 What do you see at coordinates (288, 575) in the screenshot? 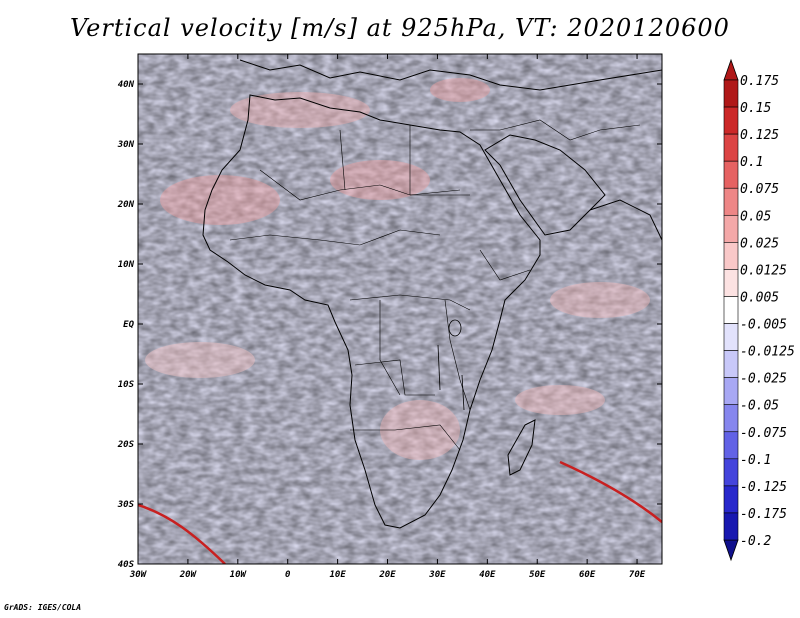
I see `lon-tick-label: 0` at bounding box center [288, 575].